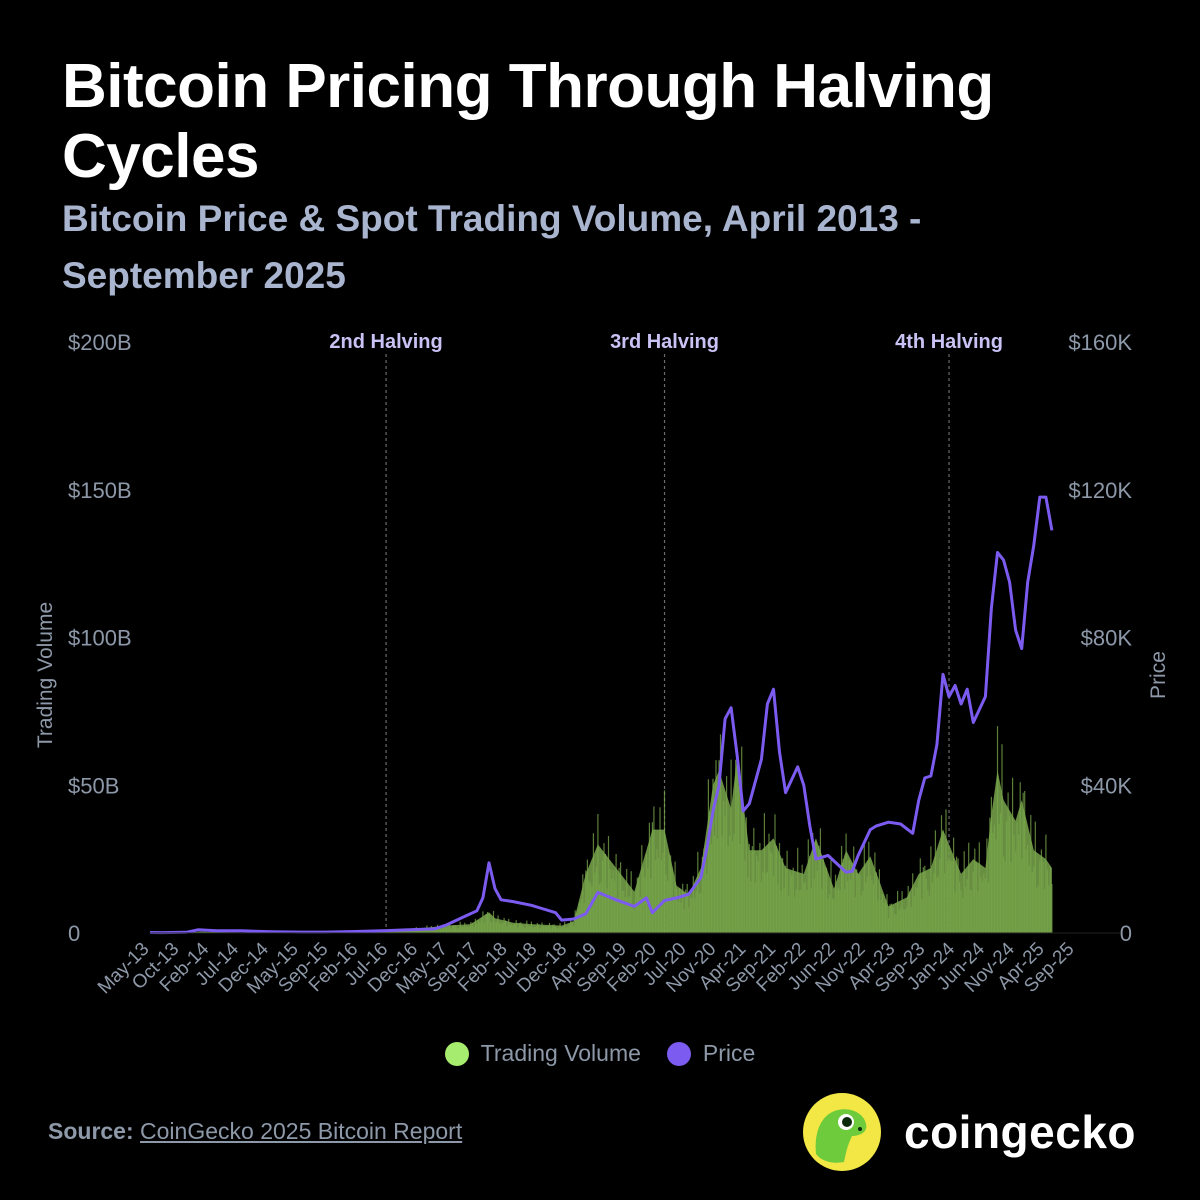 This screenshot has height=1200, width=1200. I want to click on halving-label: 3rd Halving, so click(664, 342).